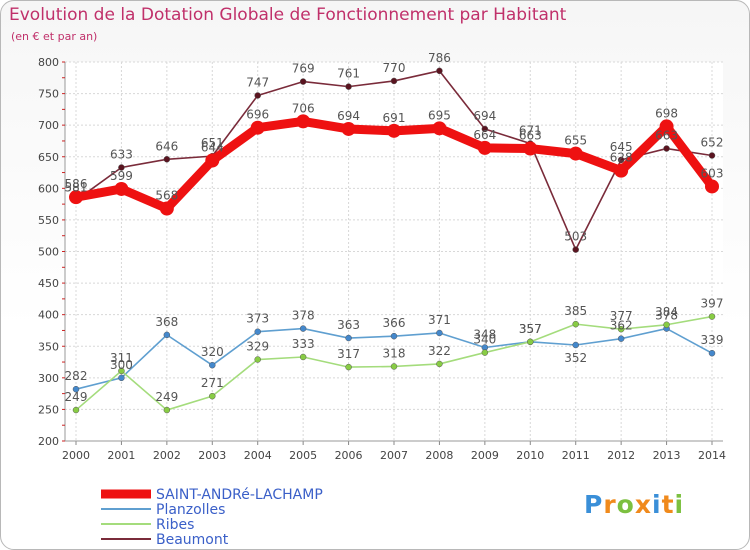 The image size is (750, 550). What do you see at coordinates (439, 115) in the screenshot?
I see `data-label: 695` at bounding box center [439, 115].